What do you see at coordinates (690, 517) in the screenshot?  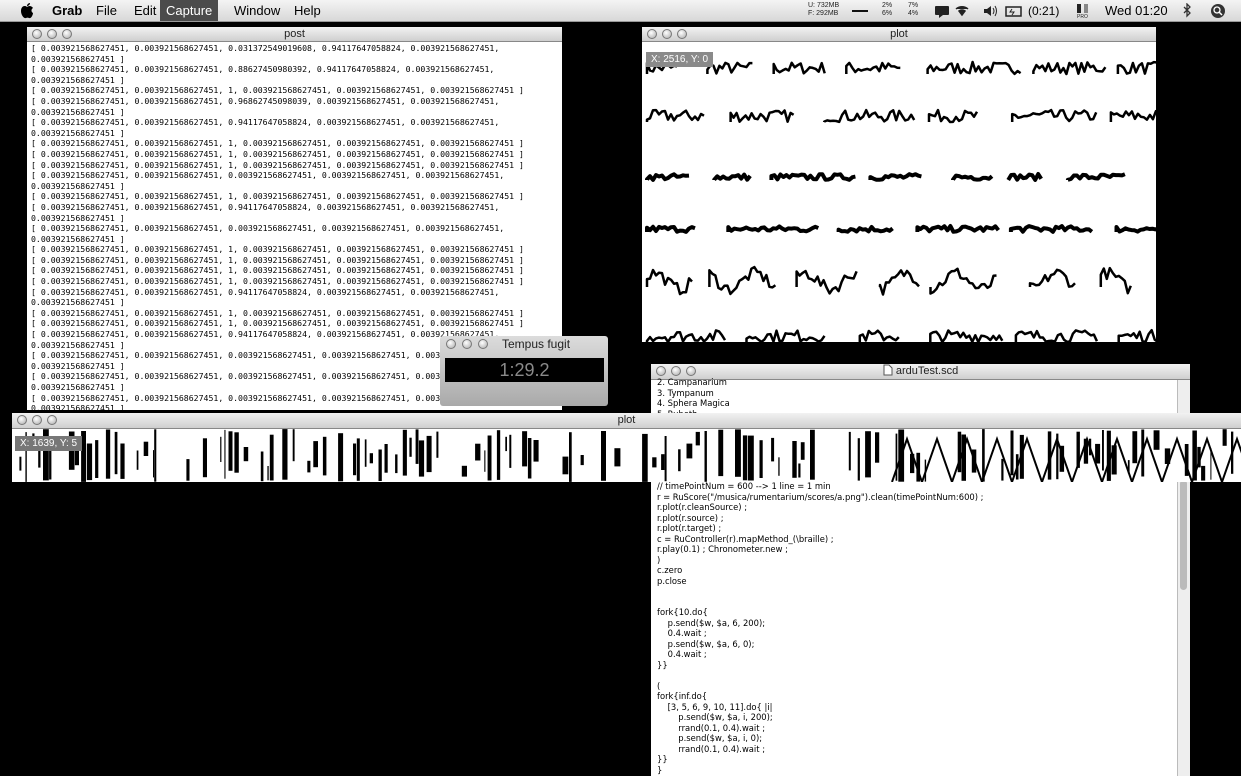 I see `code-line: r.plot(r.source) ;` at bounding box center [690, 517].